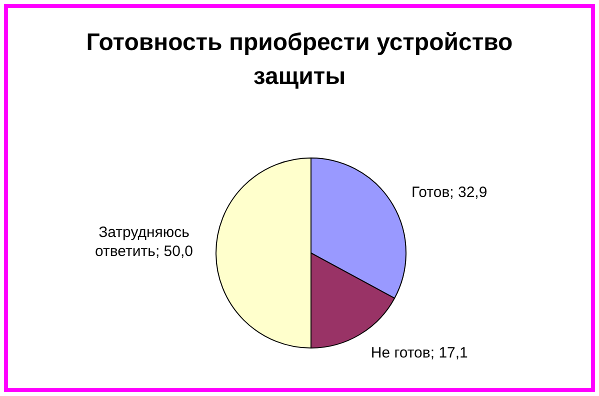  I want to click on slice-label: Готов; 32,9, so click(450, 193).